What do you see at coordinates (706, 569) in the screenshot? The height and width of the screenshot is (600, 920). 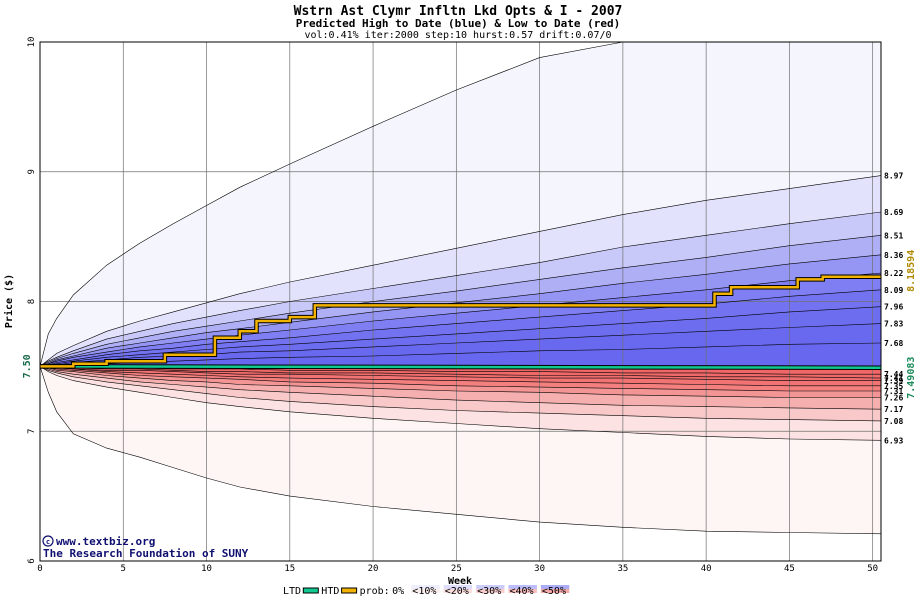 I see `x-tick-label: 40` at bounding box center [706, 569].